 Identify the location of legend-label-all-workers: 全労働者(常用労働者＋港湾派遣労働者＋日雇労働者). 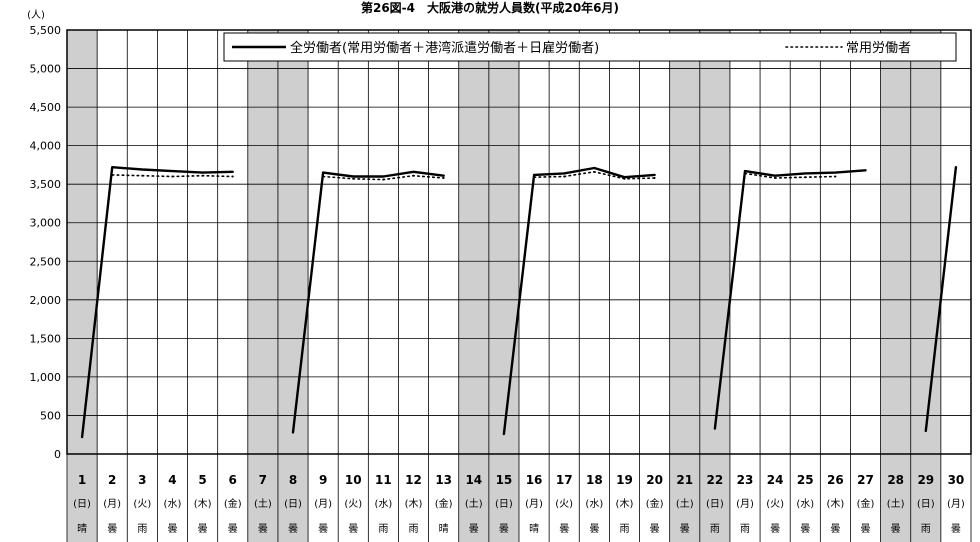
(444, 48).